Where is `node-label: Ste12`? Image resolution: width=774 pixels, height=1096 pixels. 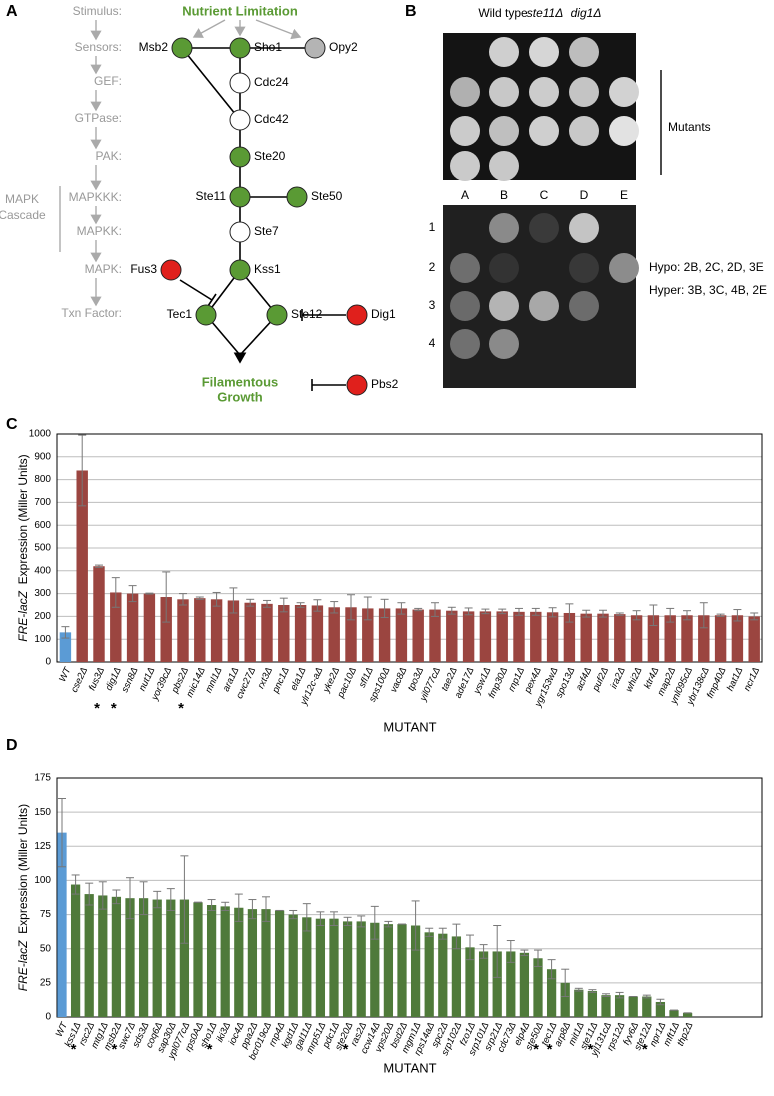 node-label: Ste12 is located at coordinates (307, 314).